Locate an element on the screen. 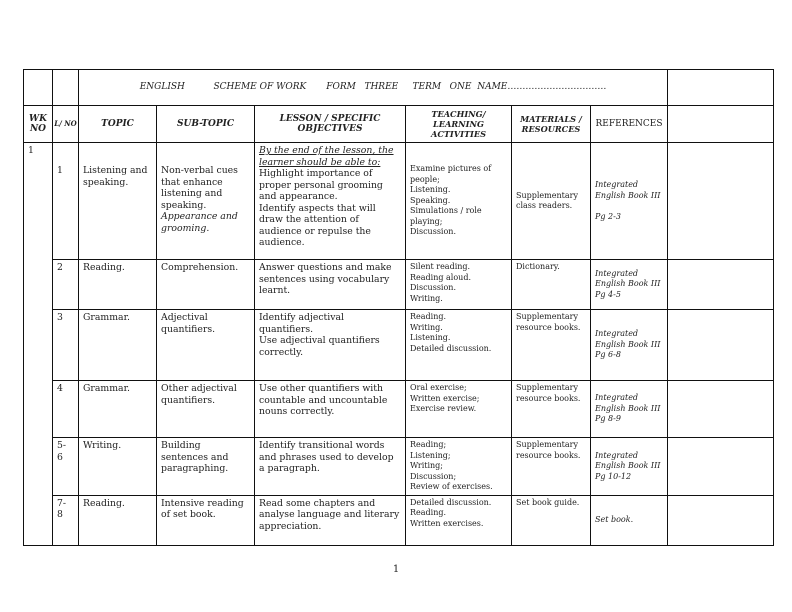 This screenshot has height=612, width=792. sub-topic-cell: Adjectival quantifiers. is located at coordinates (205, 345).